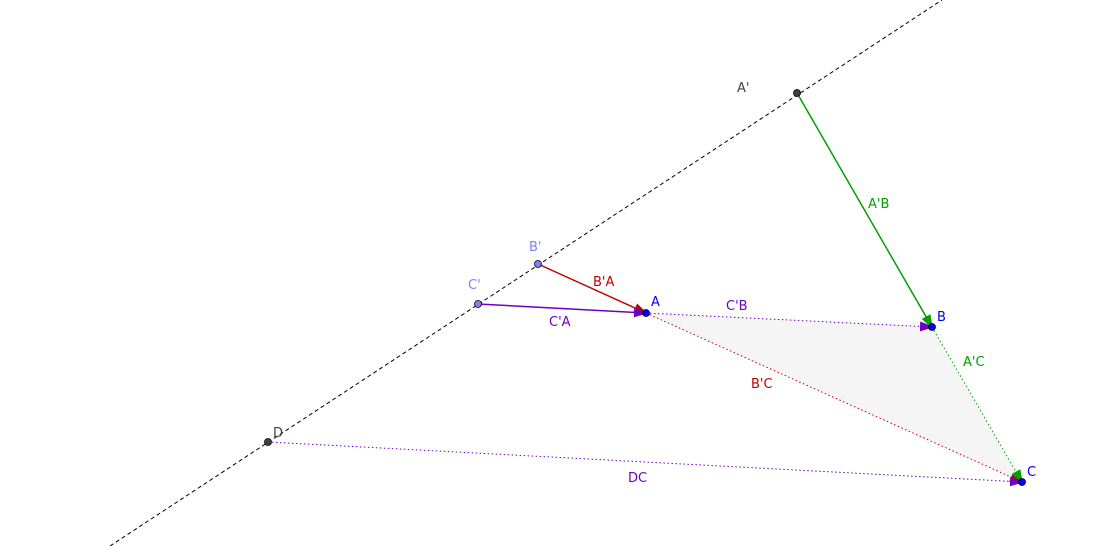 This screenshot has height=546, width=1113. I want to click on vector-b-prime-a, so click(592, 288).